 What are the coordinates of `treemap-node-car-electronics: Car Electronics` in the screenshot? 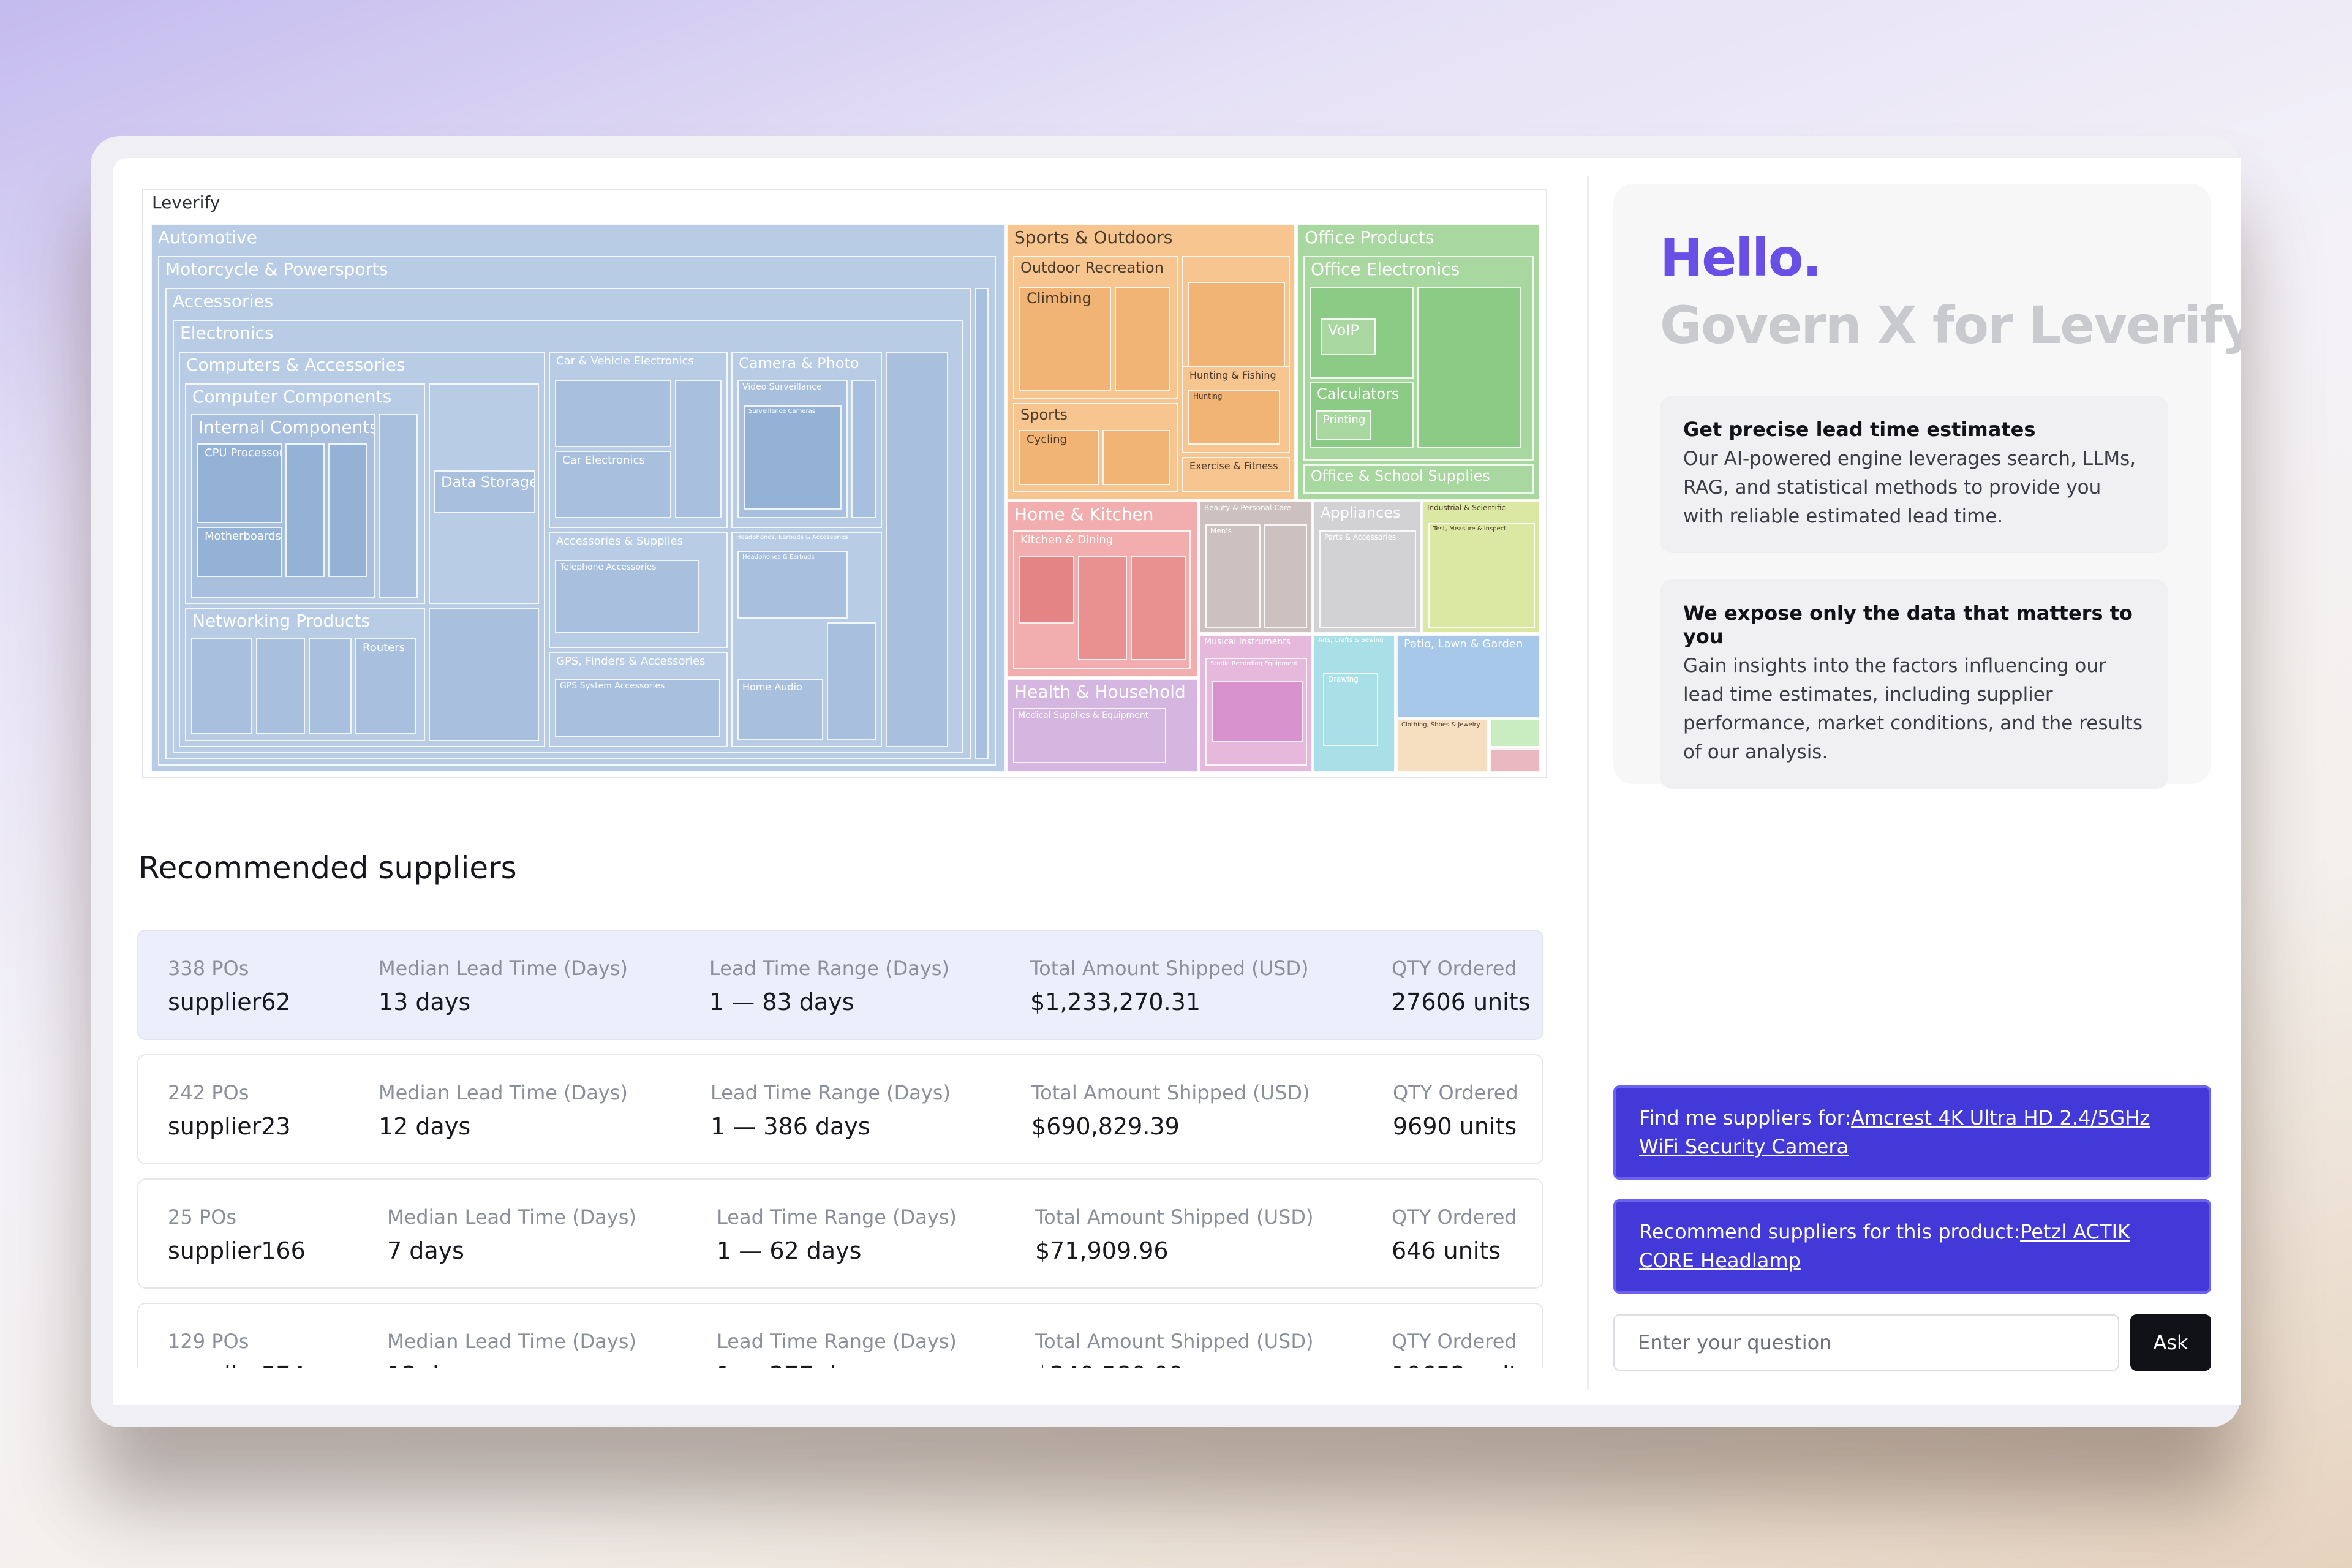 It's located at (613, 485).